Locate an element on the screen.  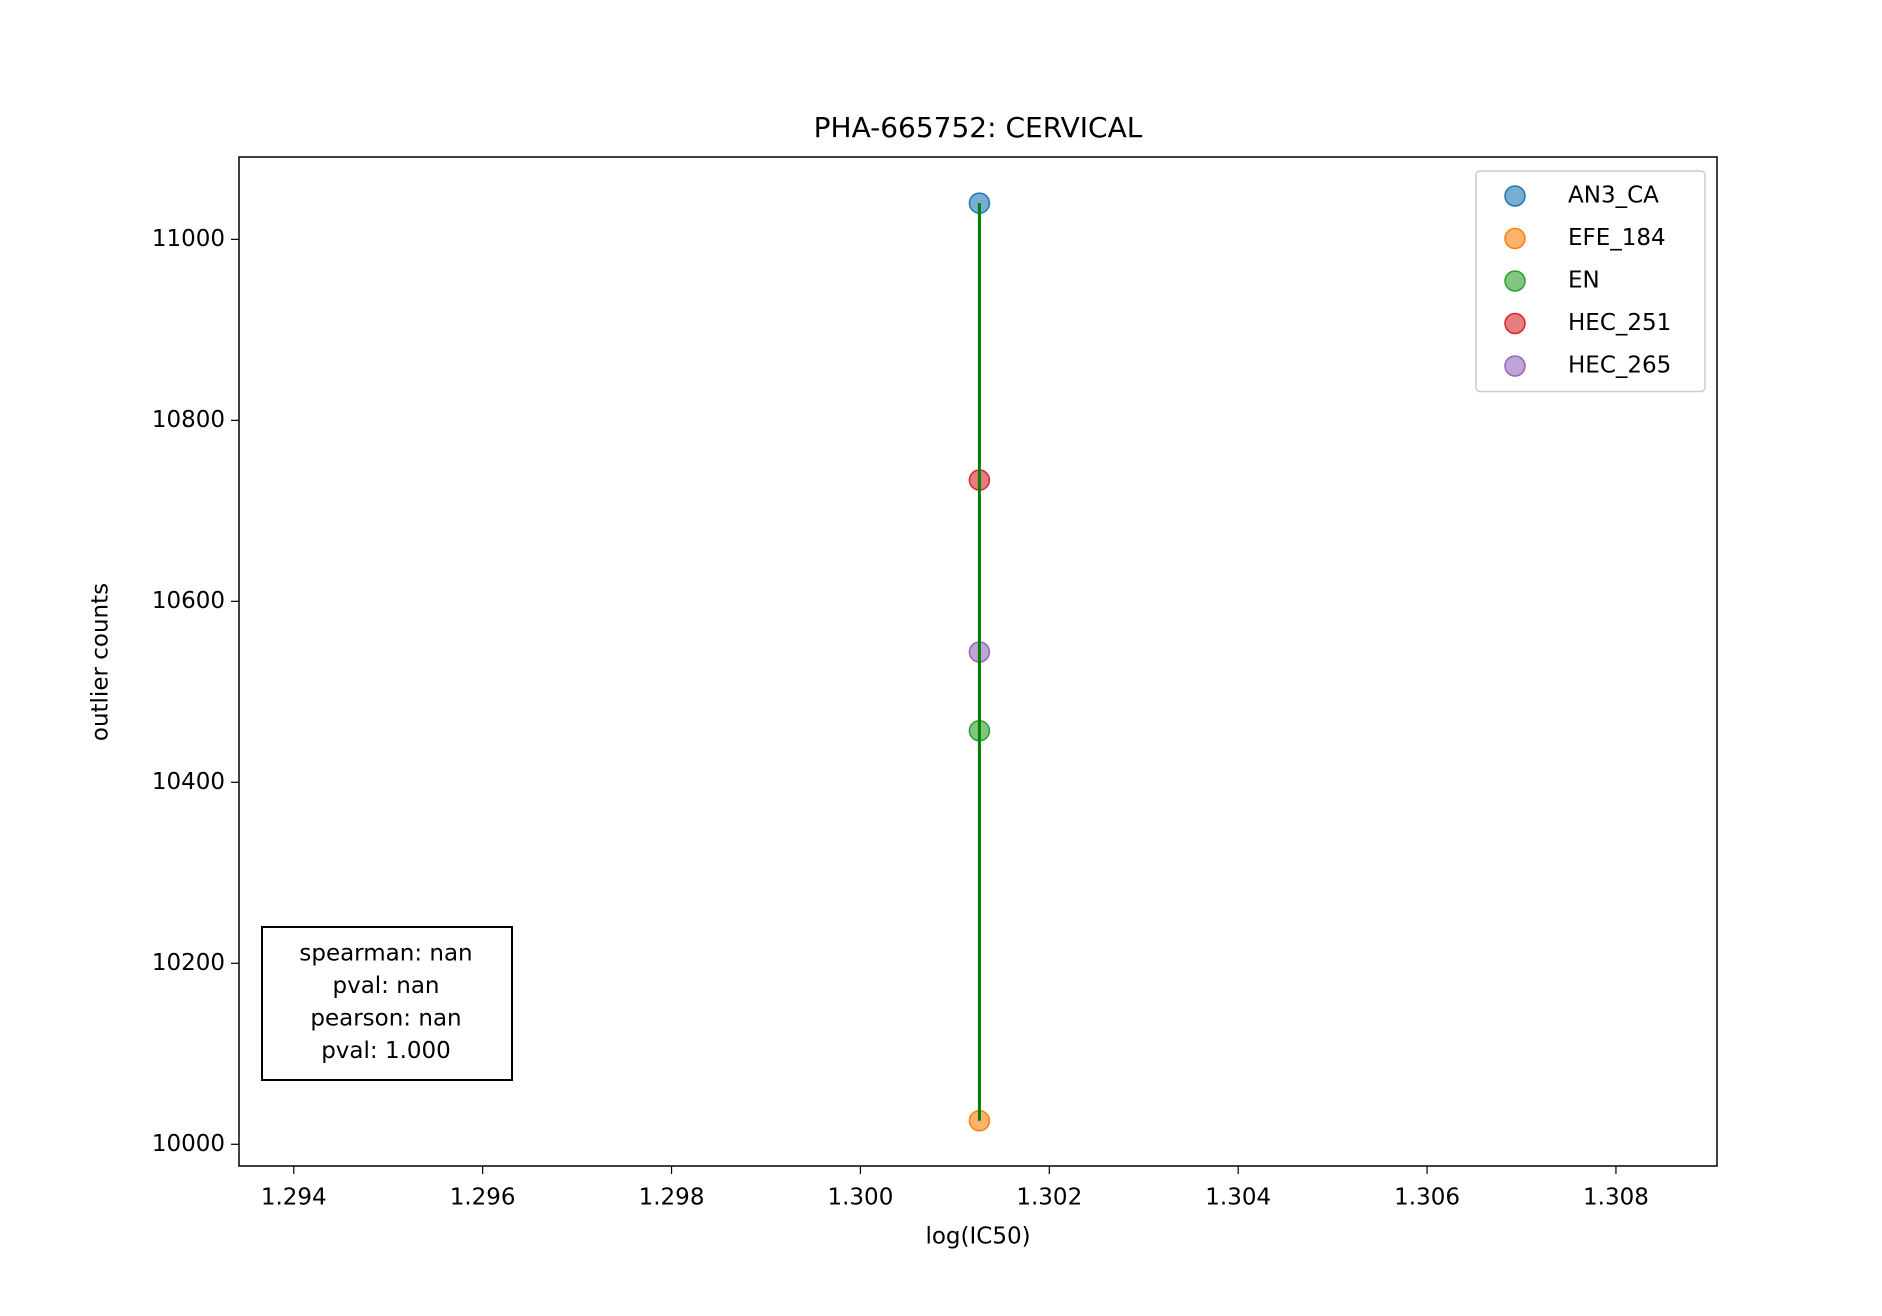
x-tick-label: 1.300 is located at coordinates (860, 1198).